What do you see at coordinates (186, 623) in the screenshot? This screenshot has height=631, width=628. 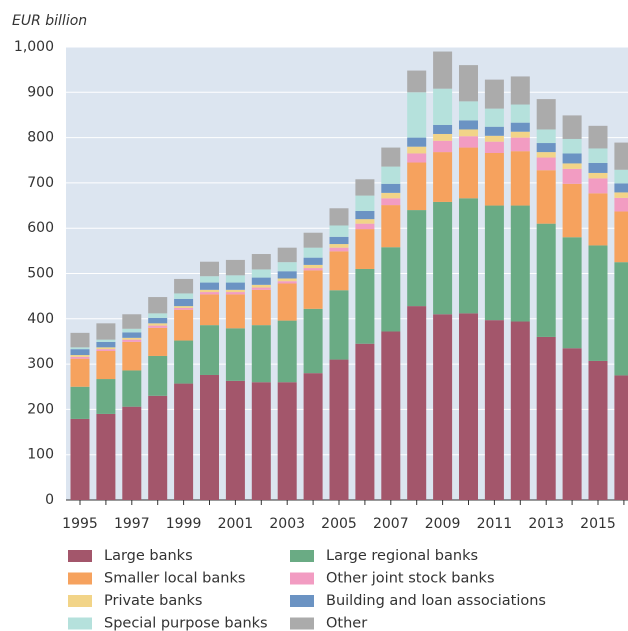 I see `legend-label: Special purpose banks` at bounding box center [186, 623].